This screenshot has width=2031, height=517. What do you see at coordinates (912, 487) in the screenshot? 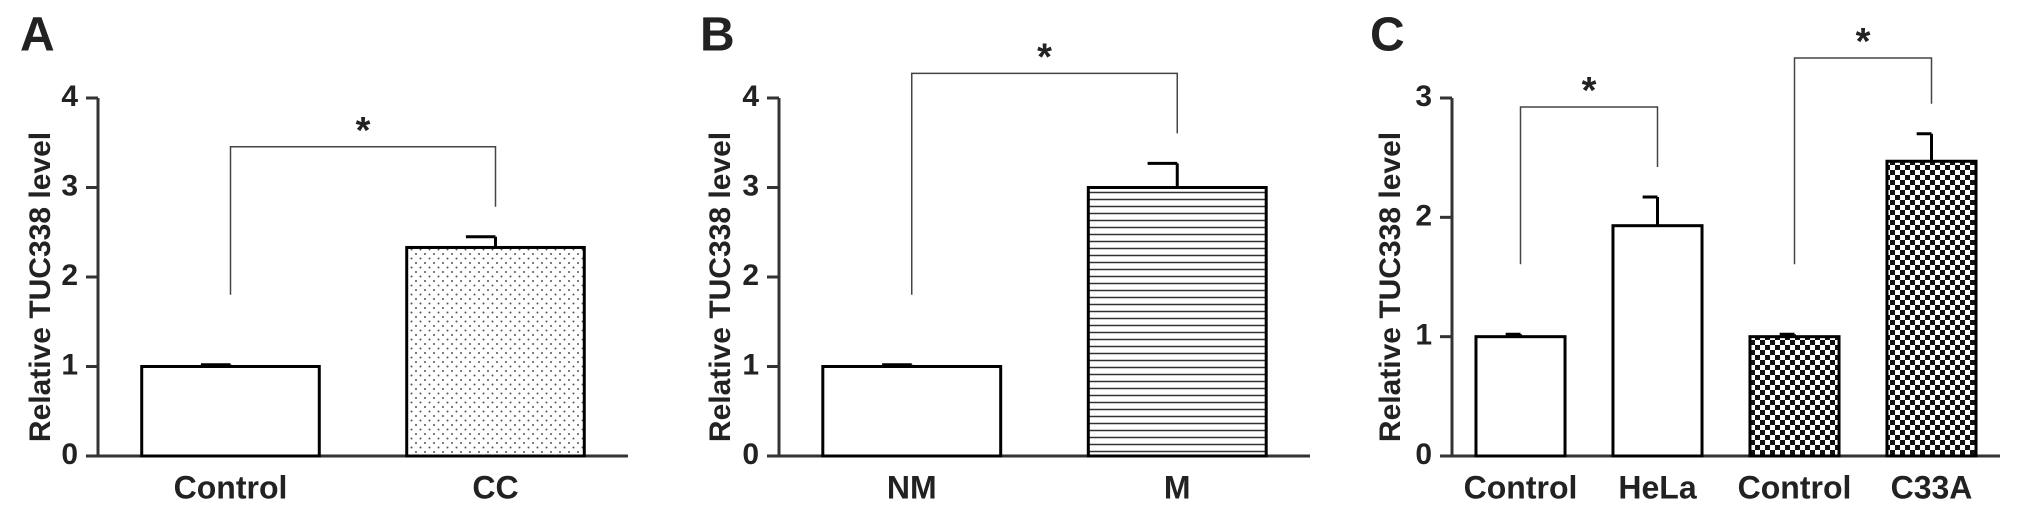
I see `x-tick-label: NM` at bounding box center [912, 487].